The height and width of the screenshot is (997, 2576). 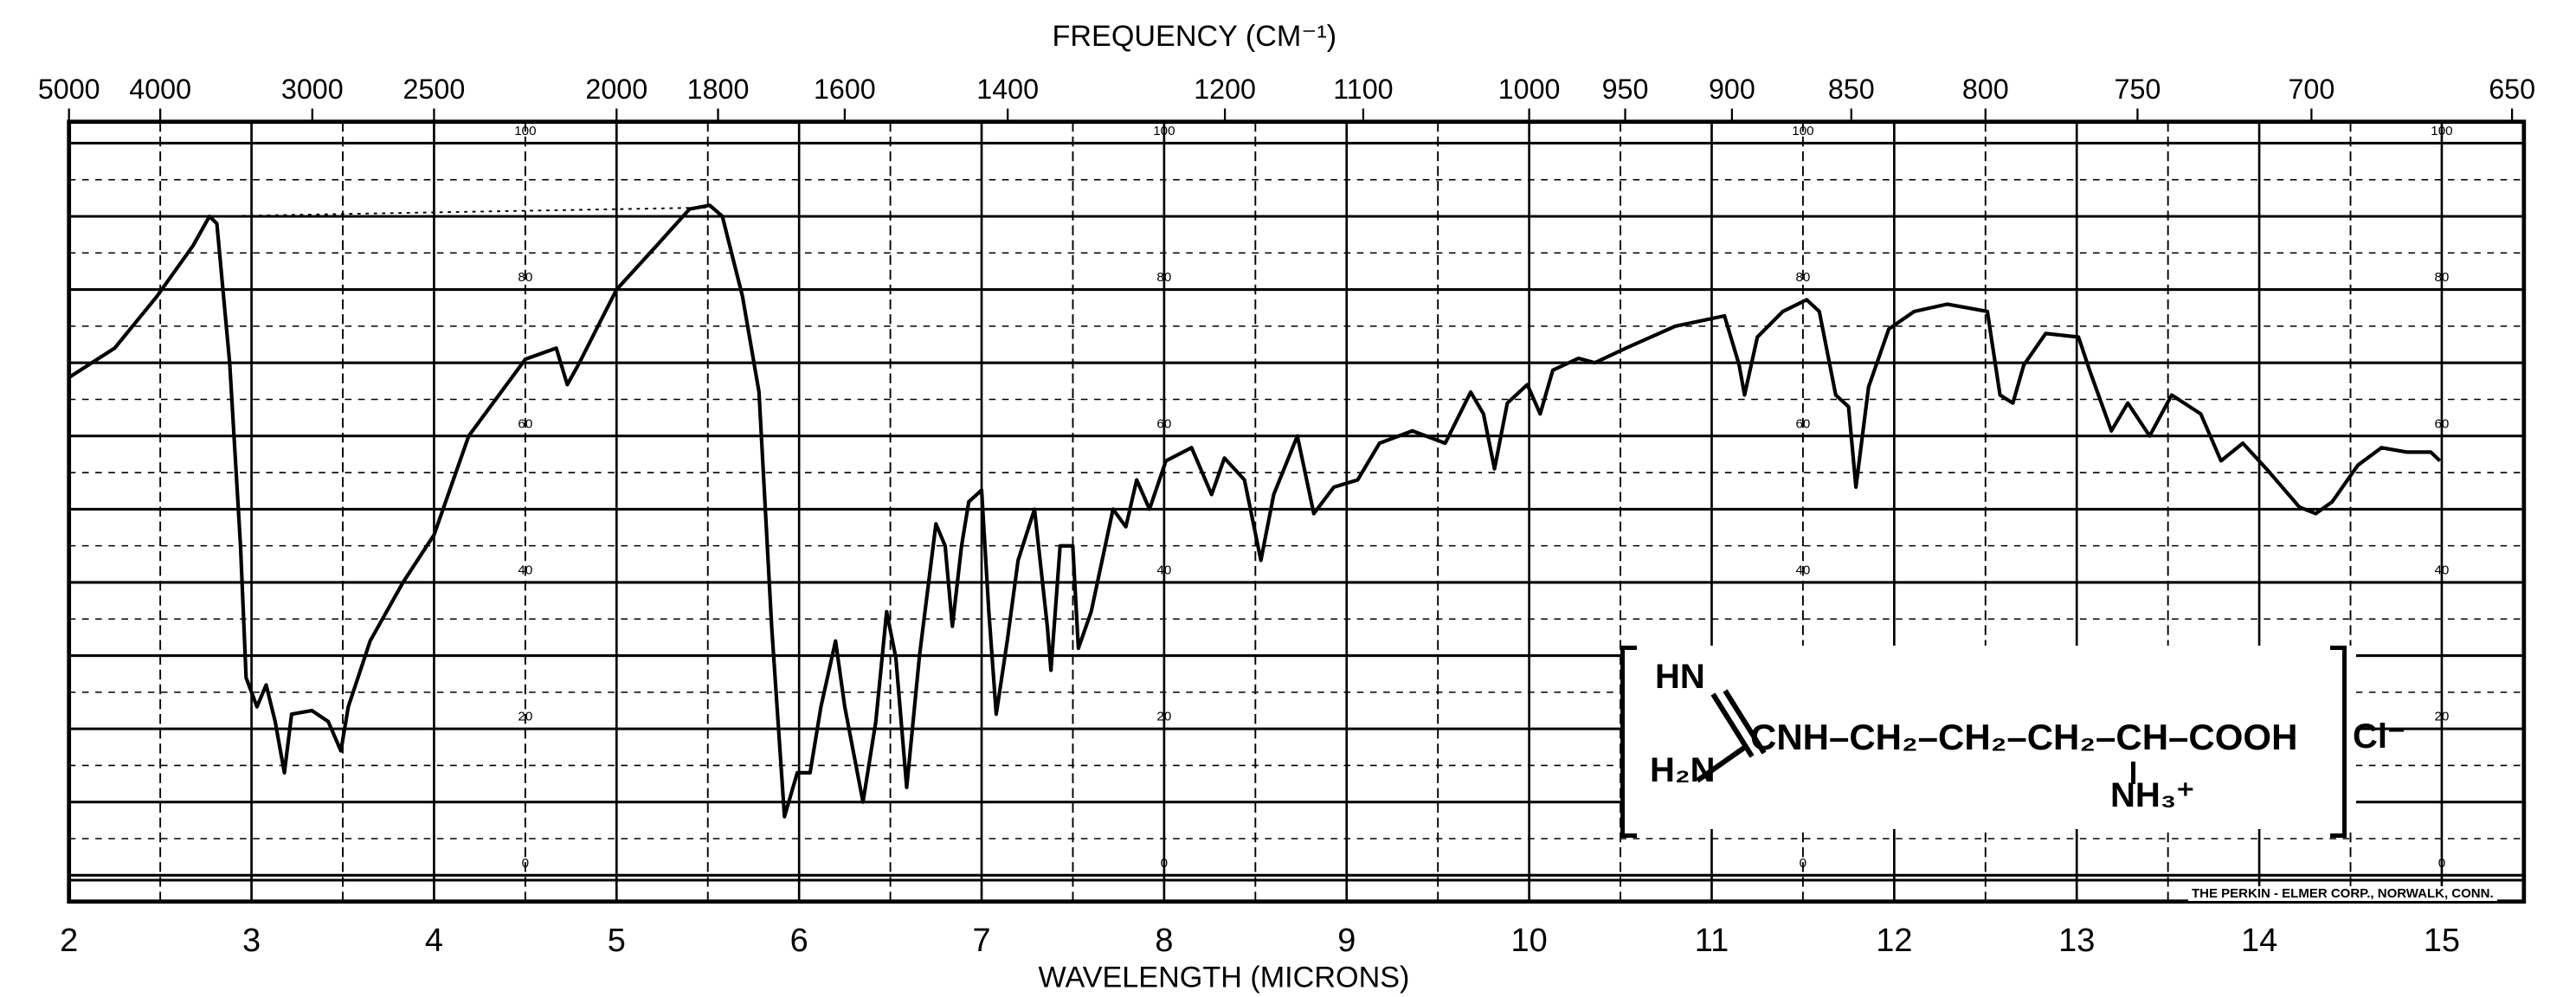 What do you see at coordinates (1224, 978) in the screenshot?
I see `wavelength-axis-title: WAVELENGTH (MICRONS)` at bounding box center [1224, 978].